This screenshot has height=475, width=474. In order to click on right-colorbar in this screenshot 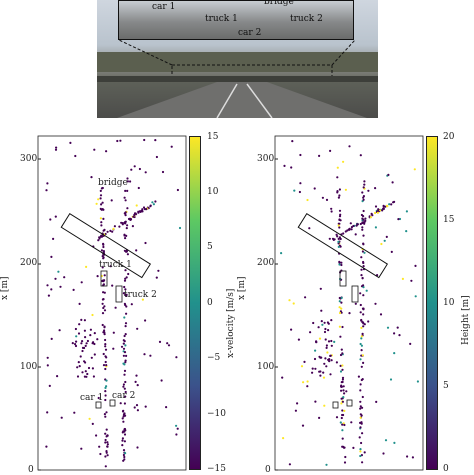, I will do `click(432, 303)`.